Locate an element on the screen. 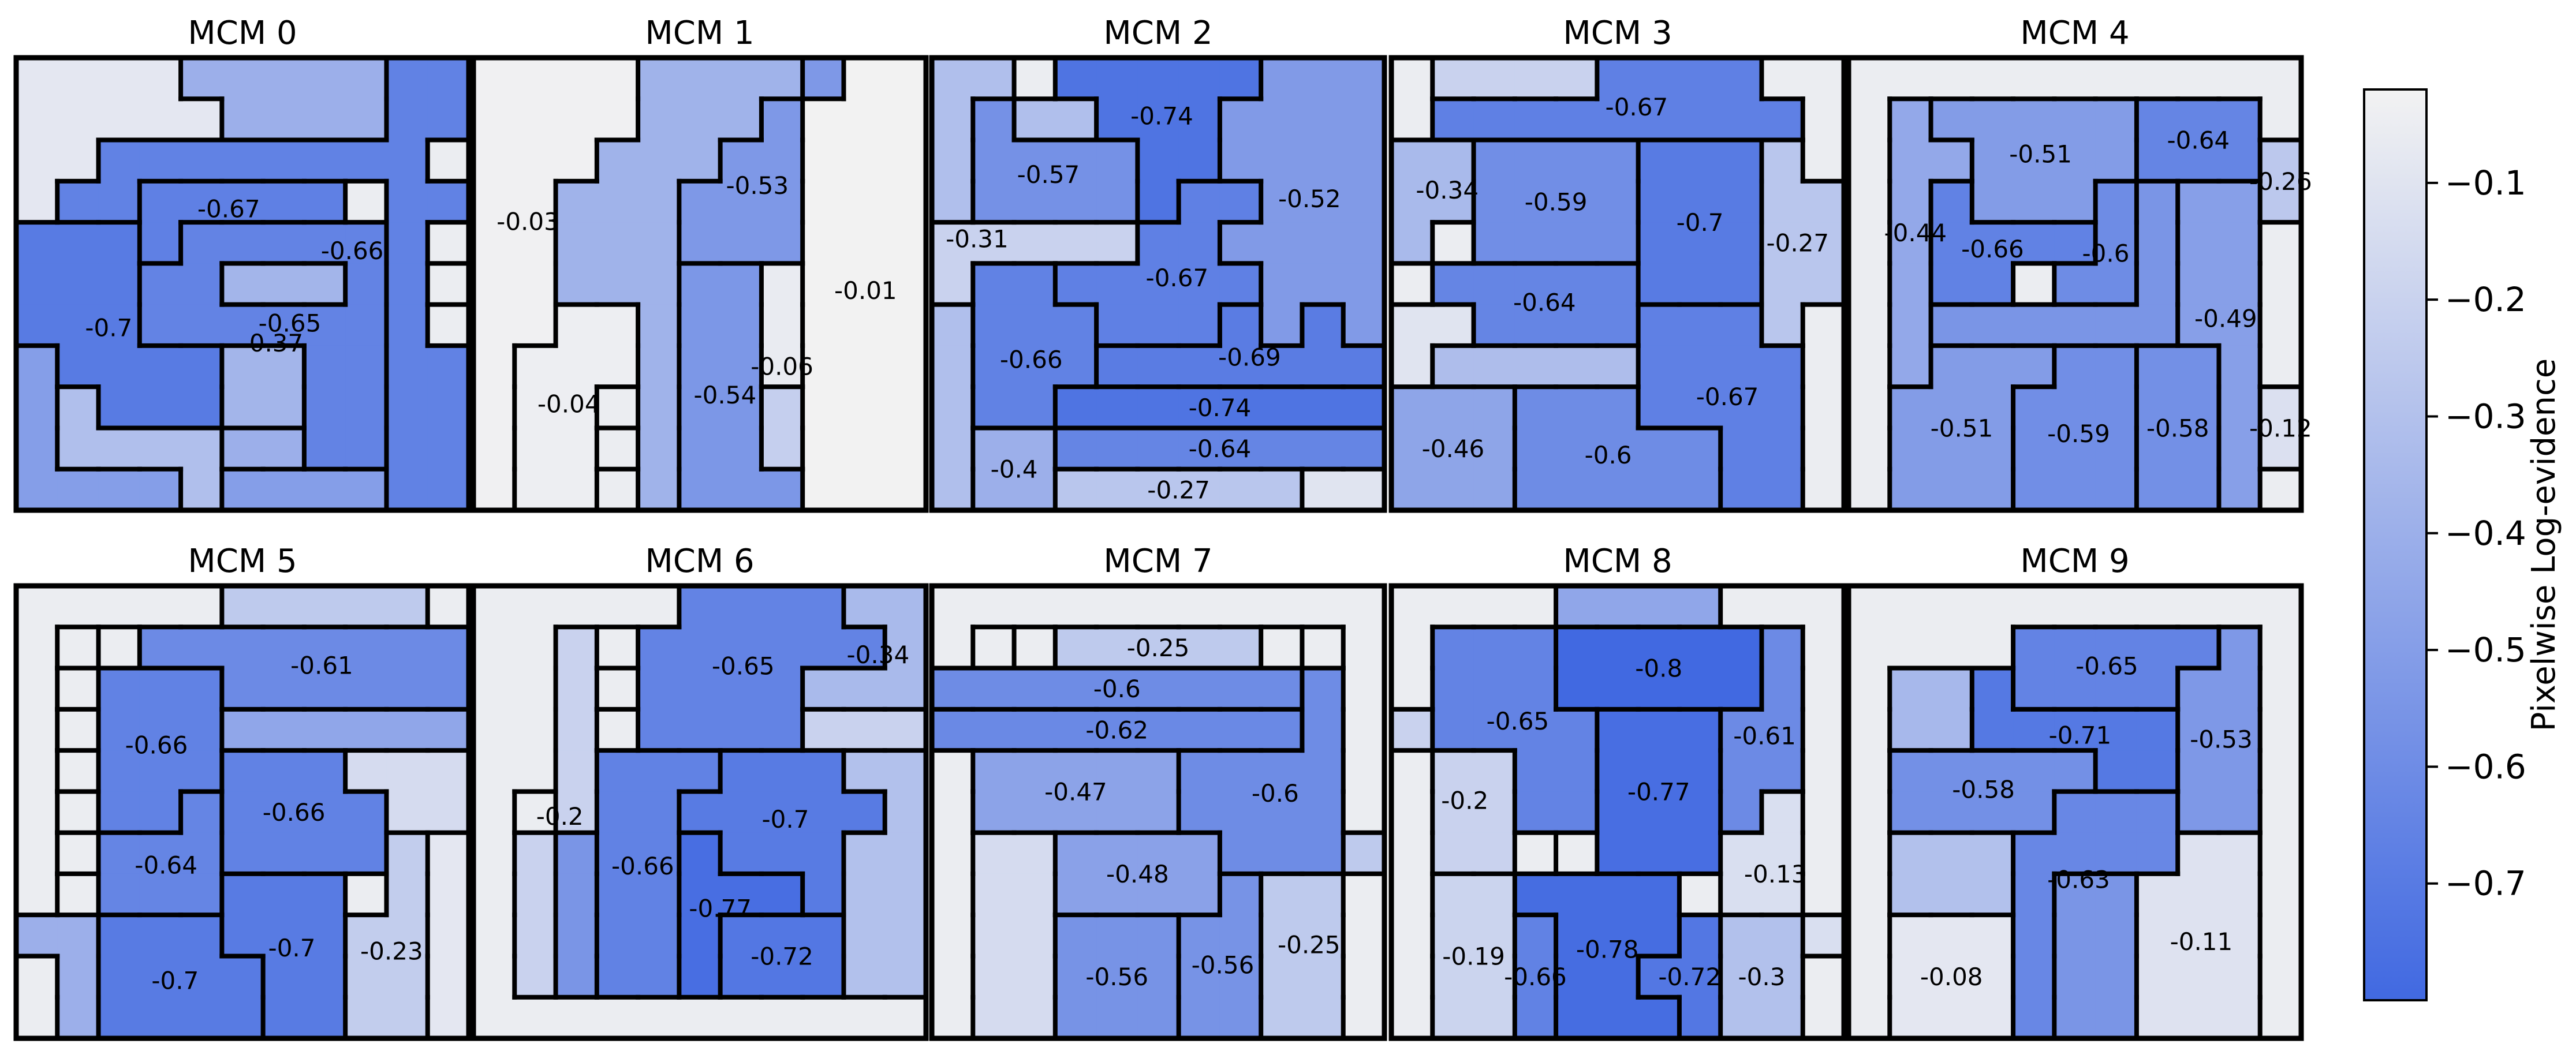  colorbar-tick-label: −0.2 is located at coordinates (2485, 299).